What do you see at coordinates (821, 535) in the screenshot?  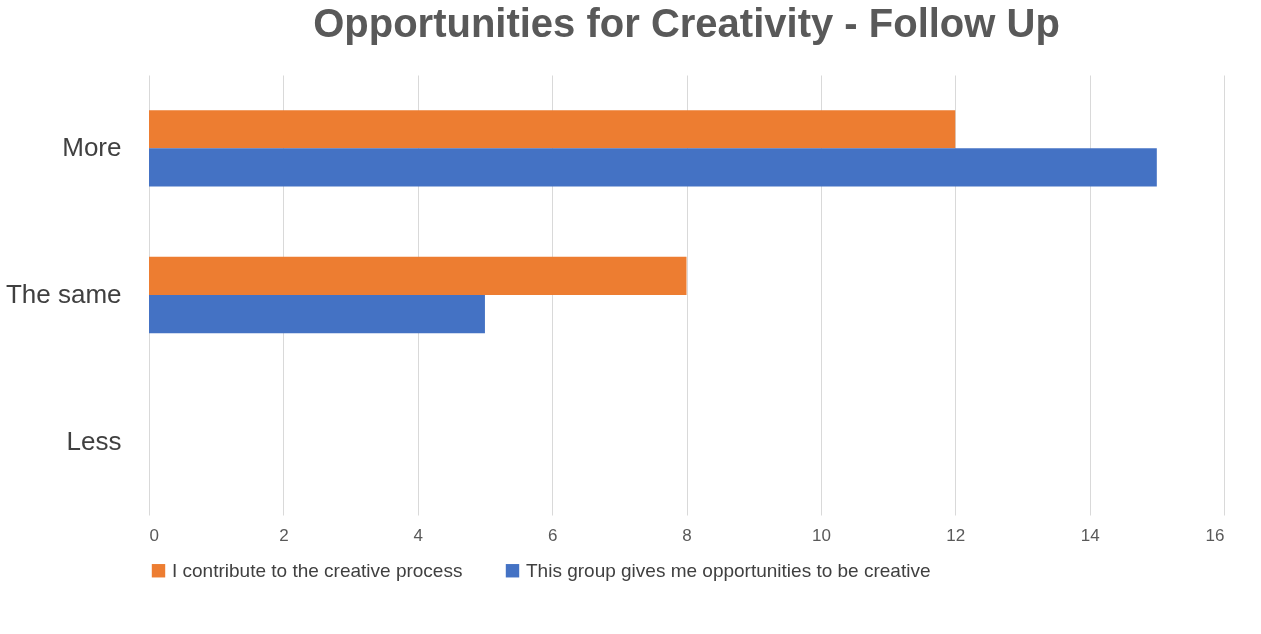 I see `x-tick-label: 10` at bounding box center [821, 535].